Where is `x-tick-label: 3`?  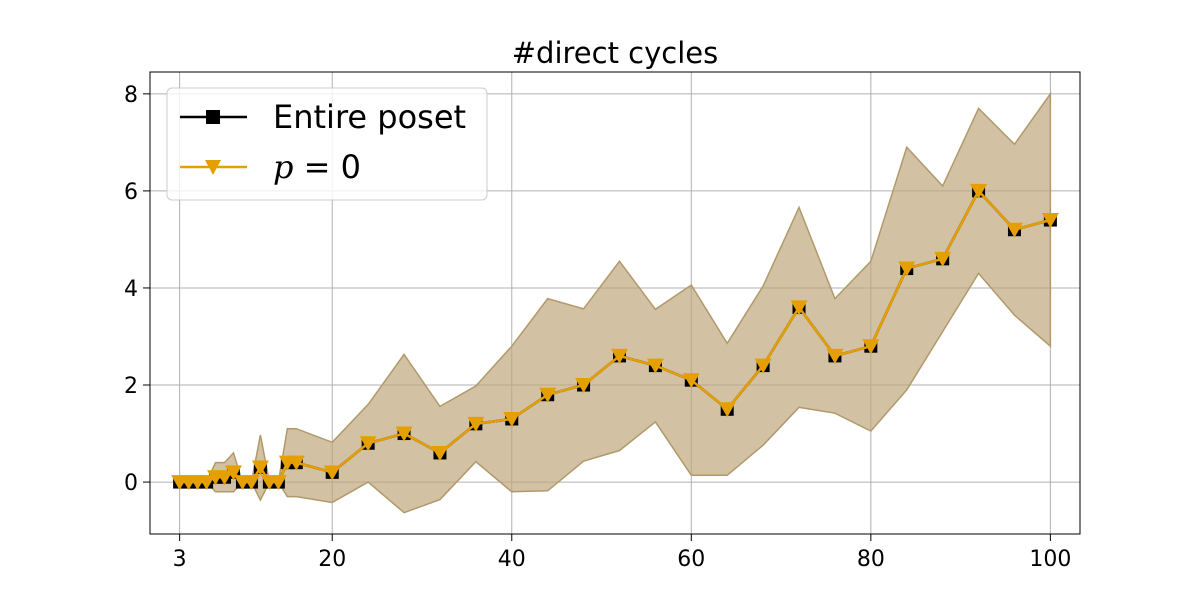 x-tick-label: 3 is located at coordinates (180, 559).